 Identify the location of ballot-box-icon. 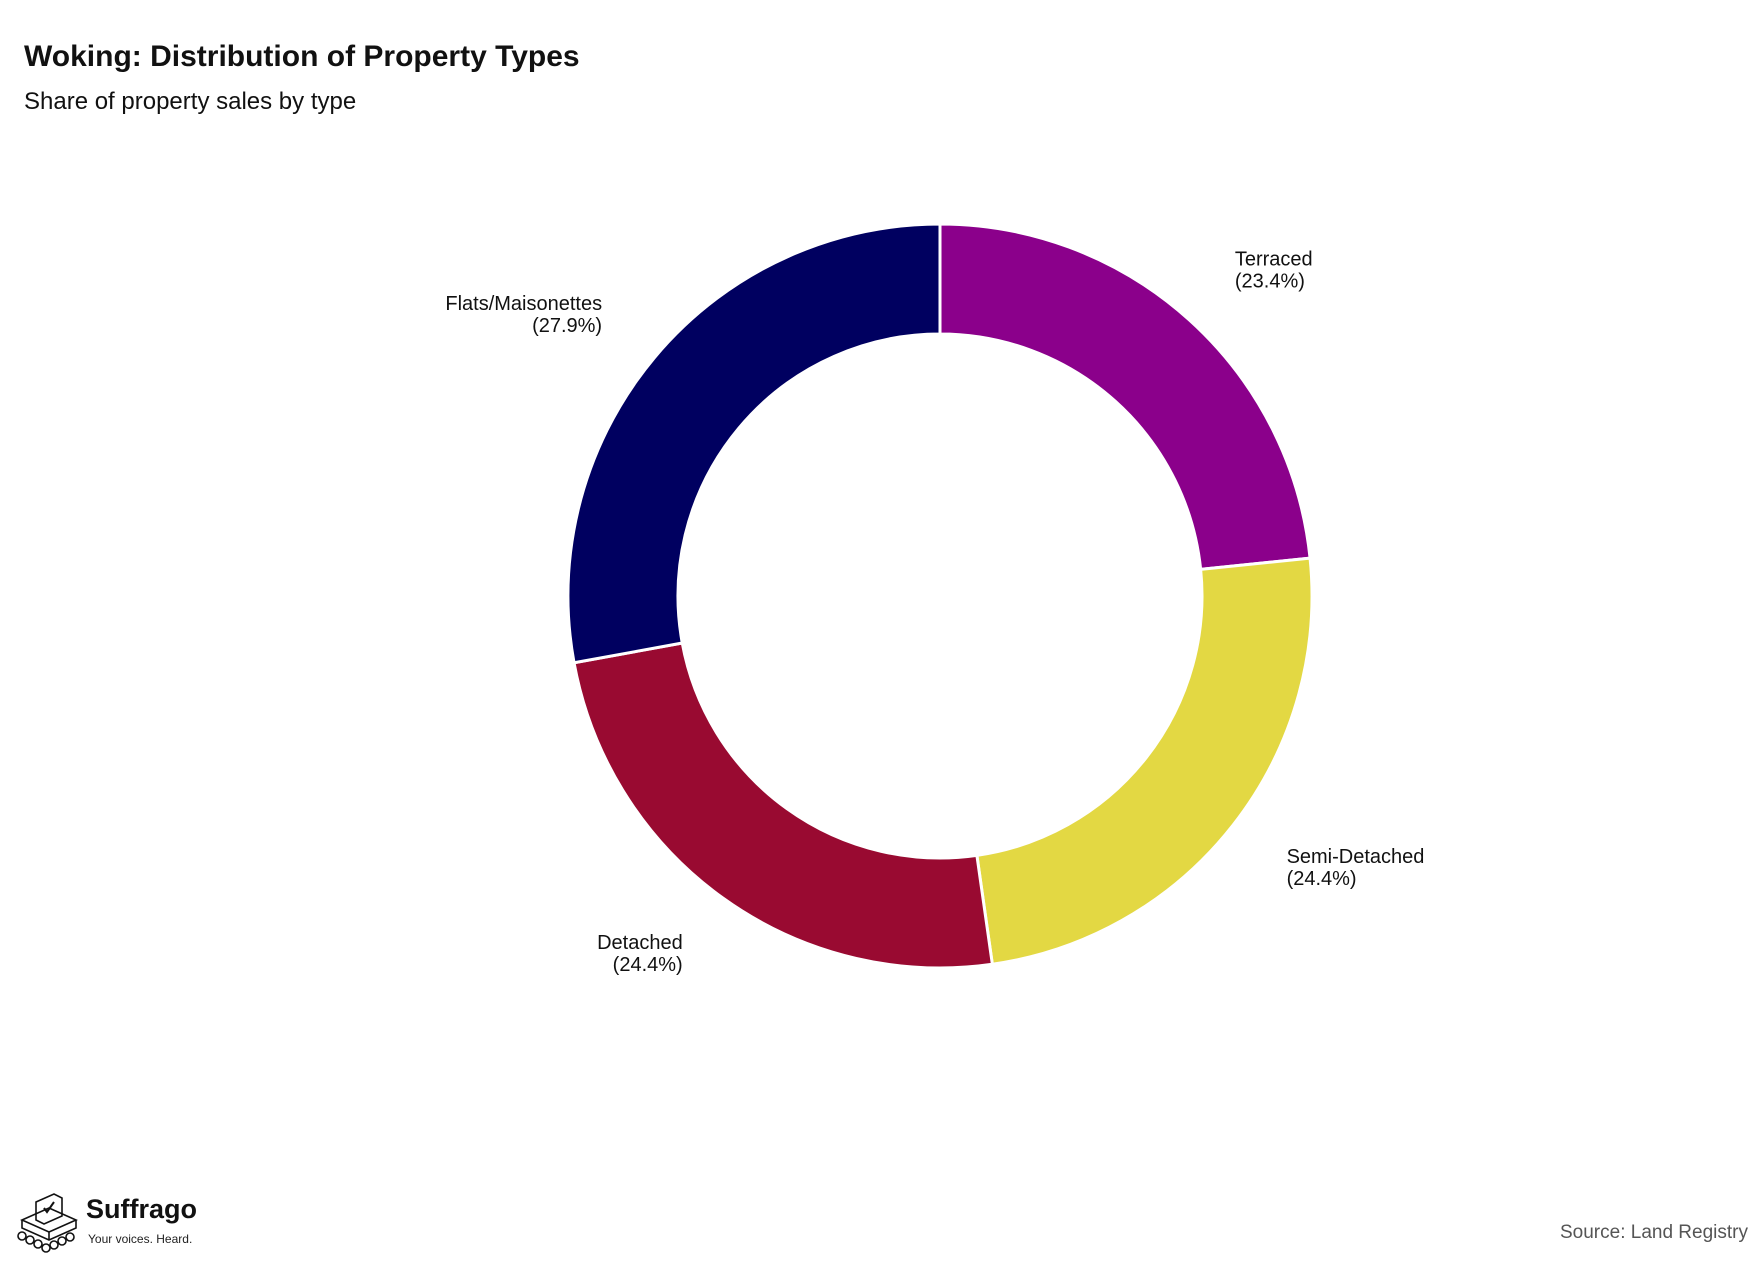
(47, 1223).